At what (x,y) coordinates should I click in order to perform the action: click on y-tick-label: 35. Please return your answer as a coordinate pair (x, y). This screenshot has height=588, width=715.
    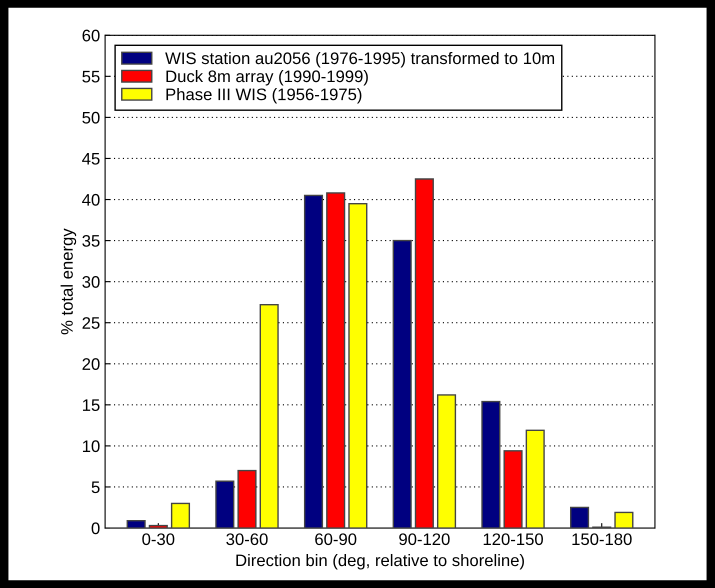
    Looking at the image, I should click on (91, 240).